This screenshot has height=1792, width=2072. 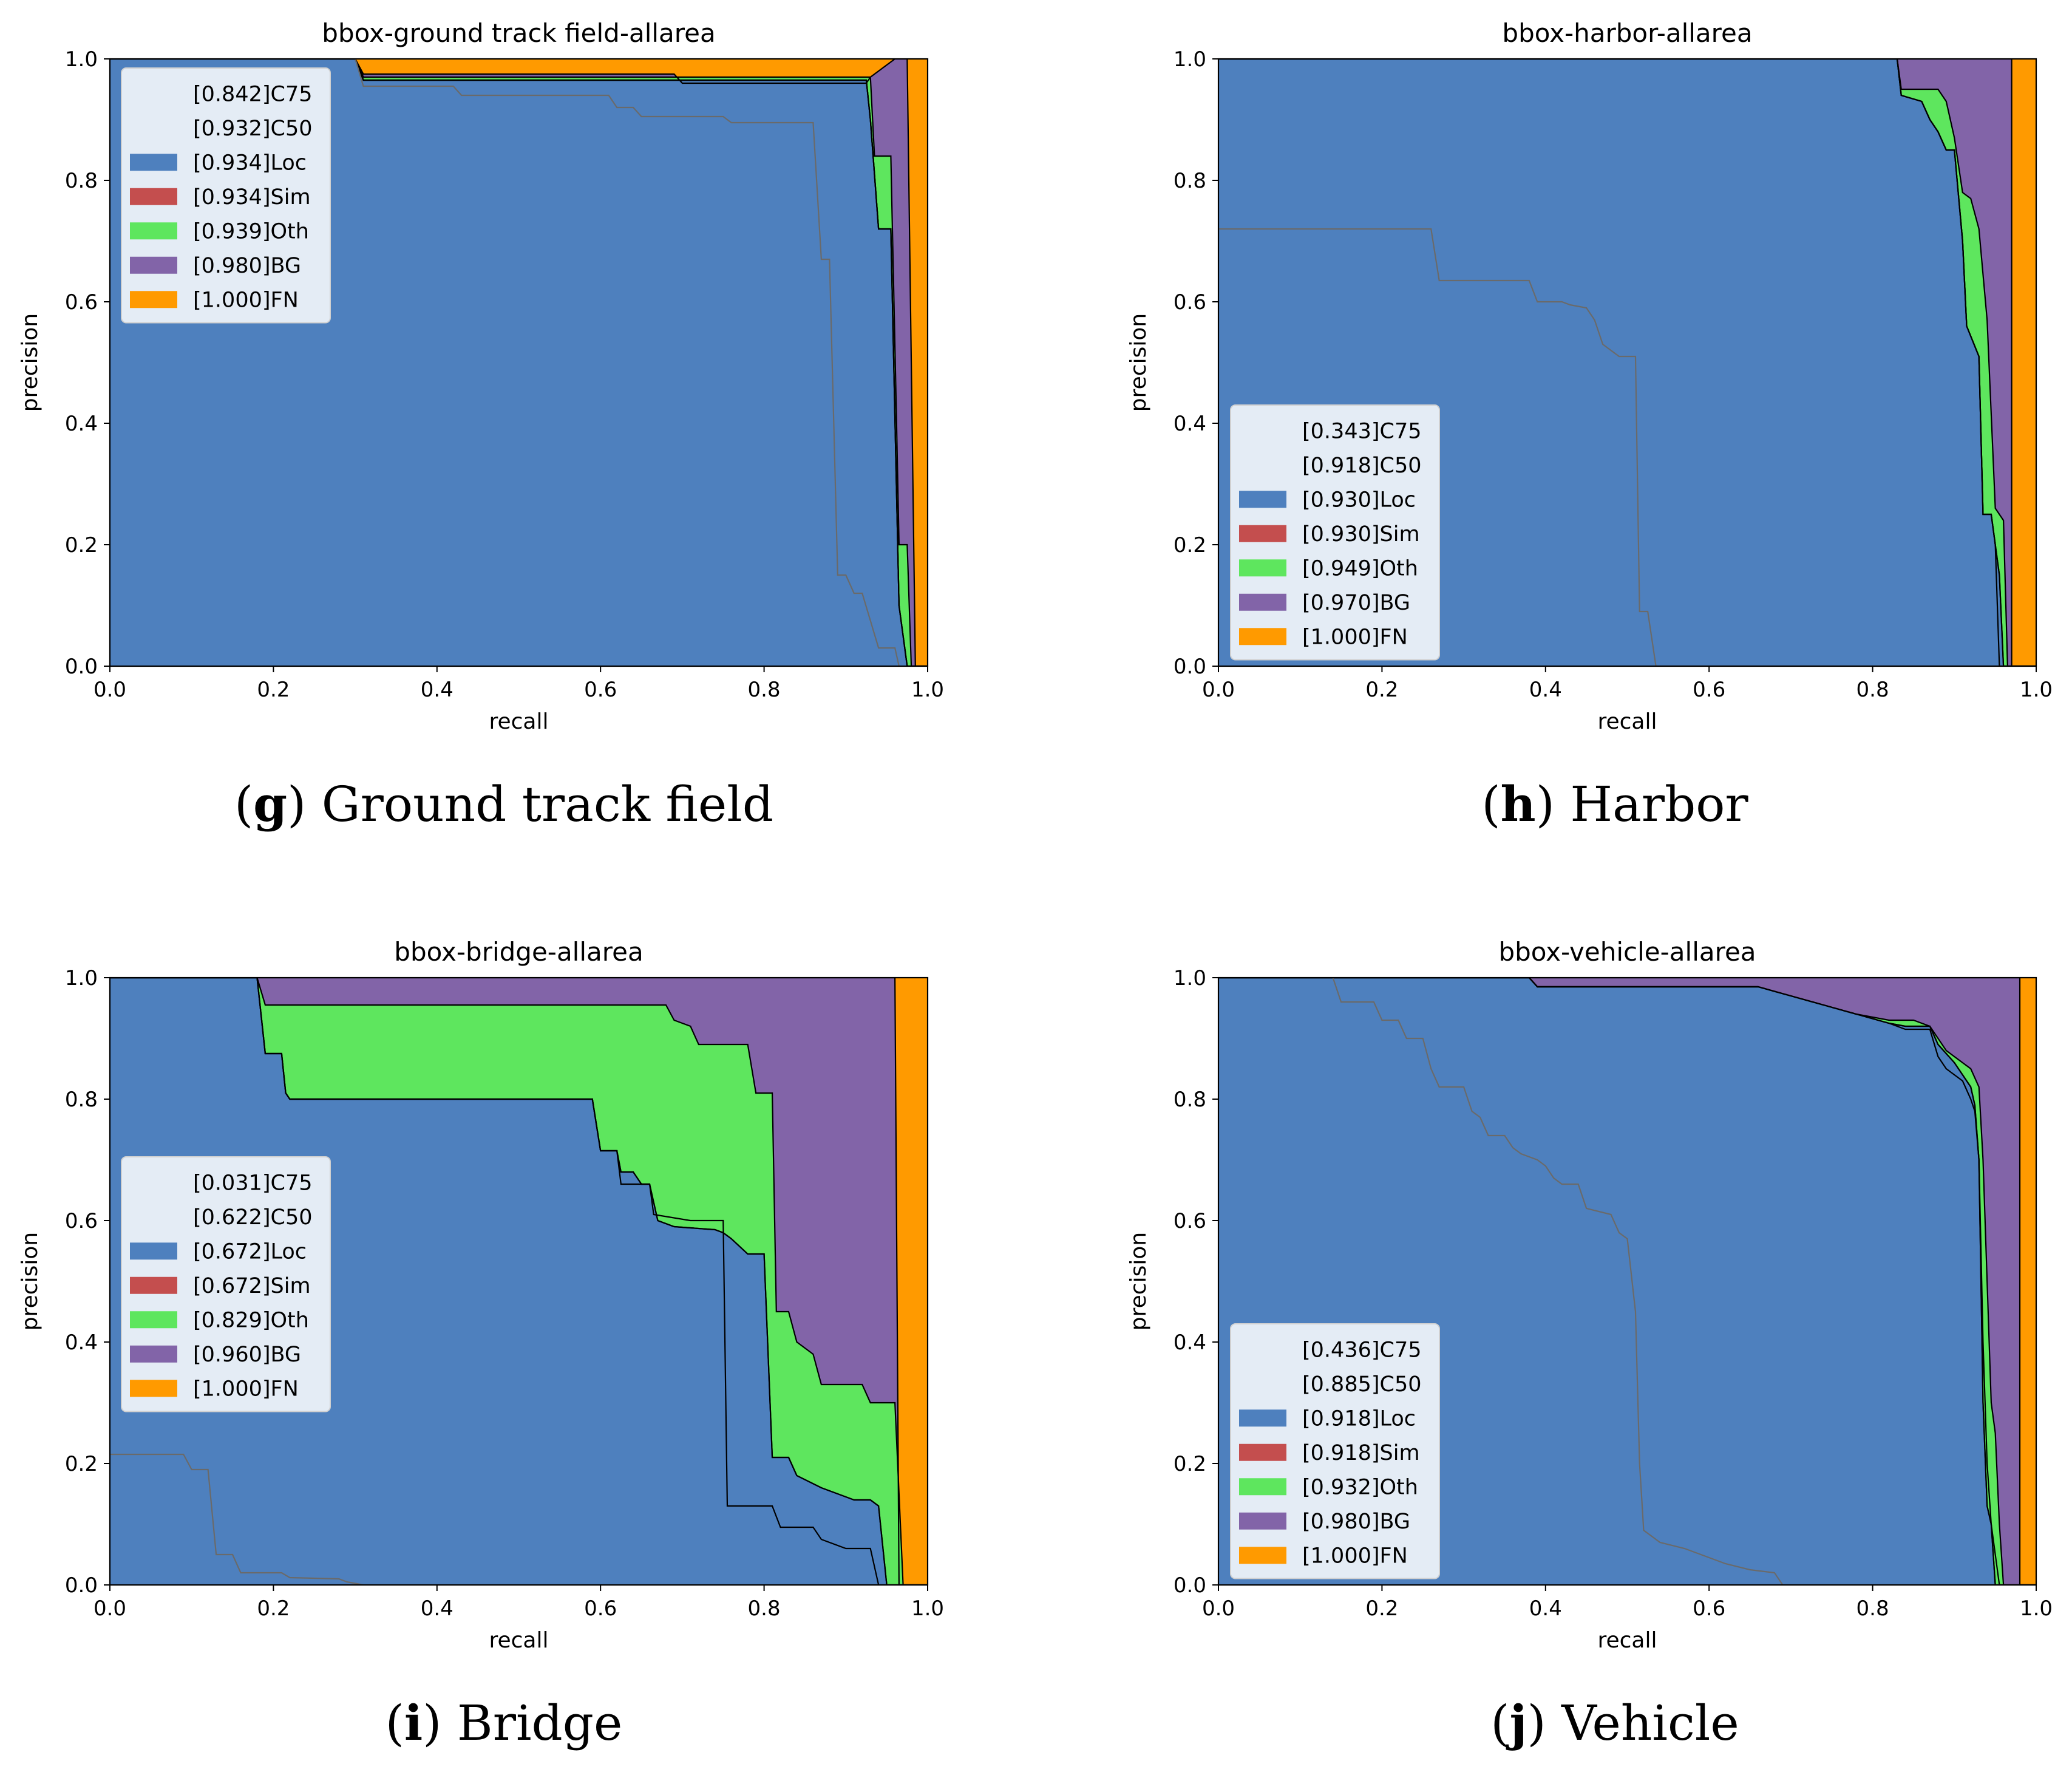 What do you see at coordinates (250, 163) in the screenshot?
I see `legend-entry: [0.934]Loc` at bounding box center [250, 163].